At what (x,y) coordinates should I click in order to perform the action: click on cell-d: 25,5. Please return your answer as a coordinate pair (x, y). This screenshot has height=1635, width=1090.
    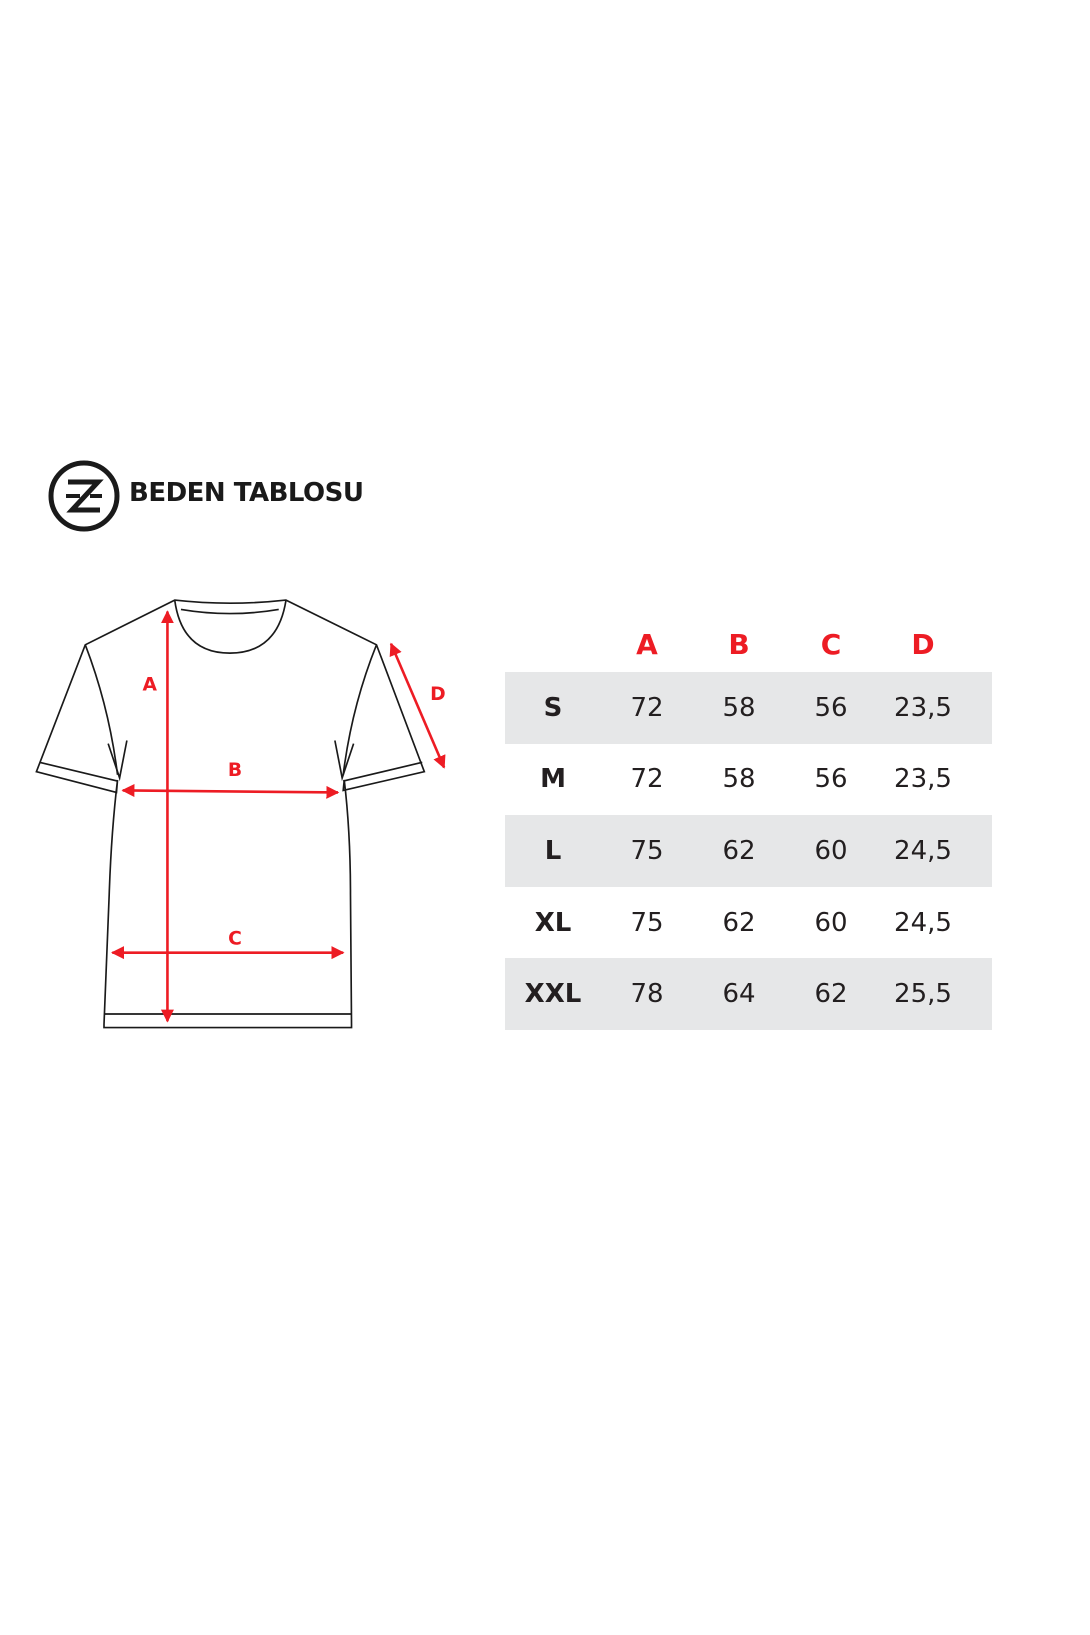
    Looking at the image, I should click on (923, 994).